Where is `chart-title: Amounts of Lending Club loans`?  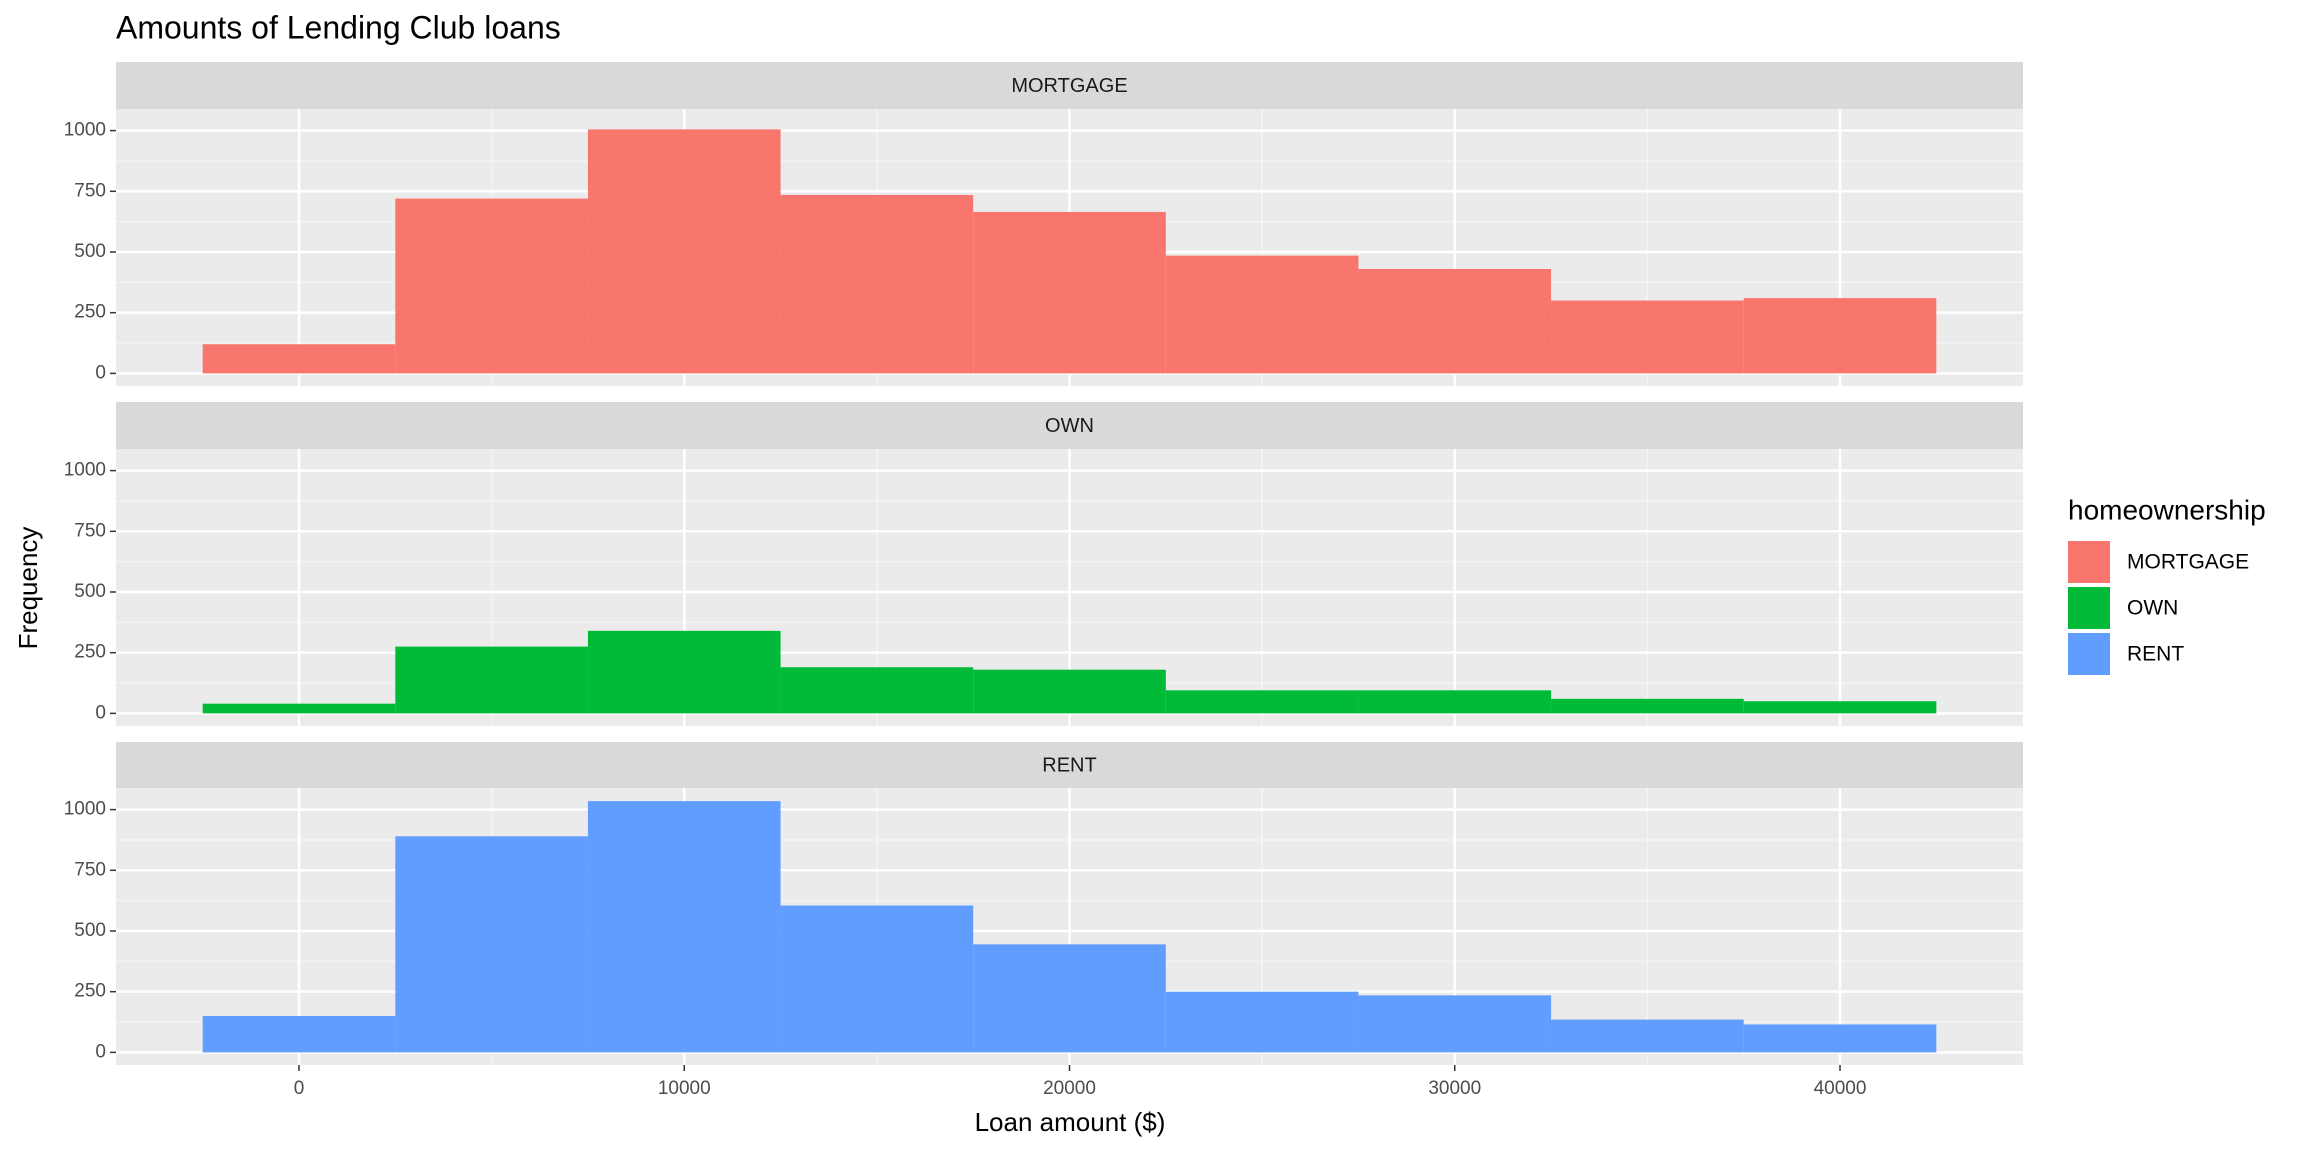
chart-title: Amounts of Lending Club loans is located at coordinates (338, 27).